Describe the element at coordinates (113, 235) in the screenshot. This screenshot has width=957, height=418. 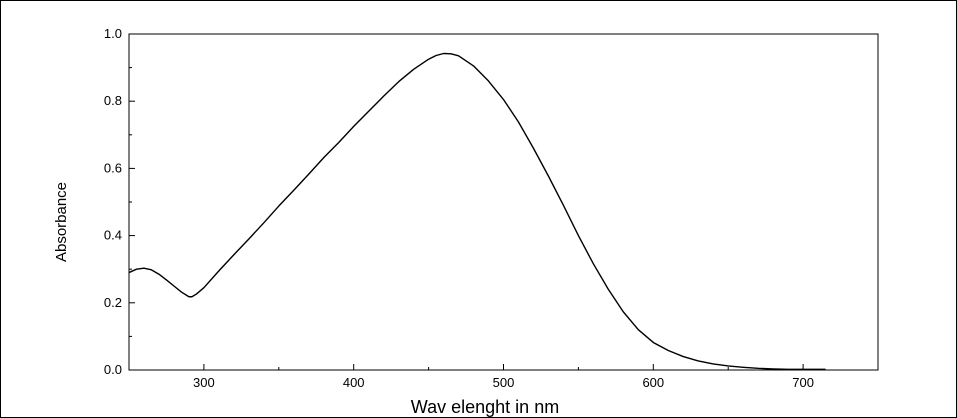
I see `y-tick-label: 0.4` at that location.